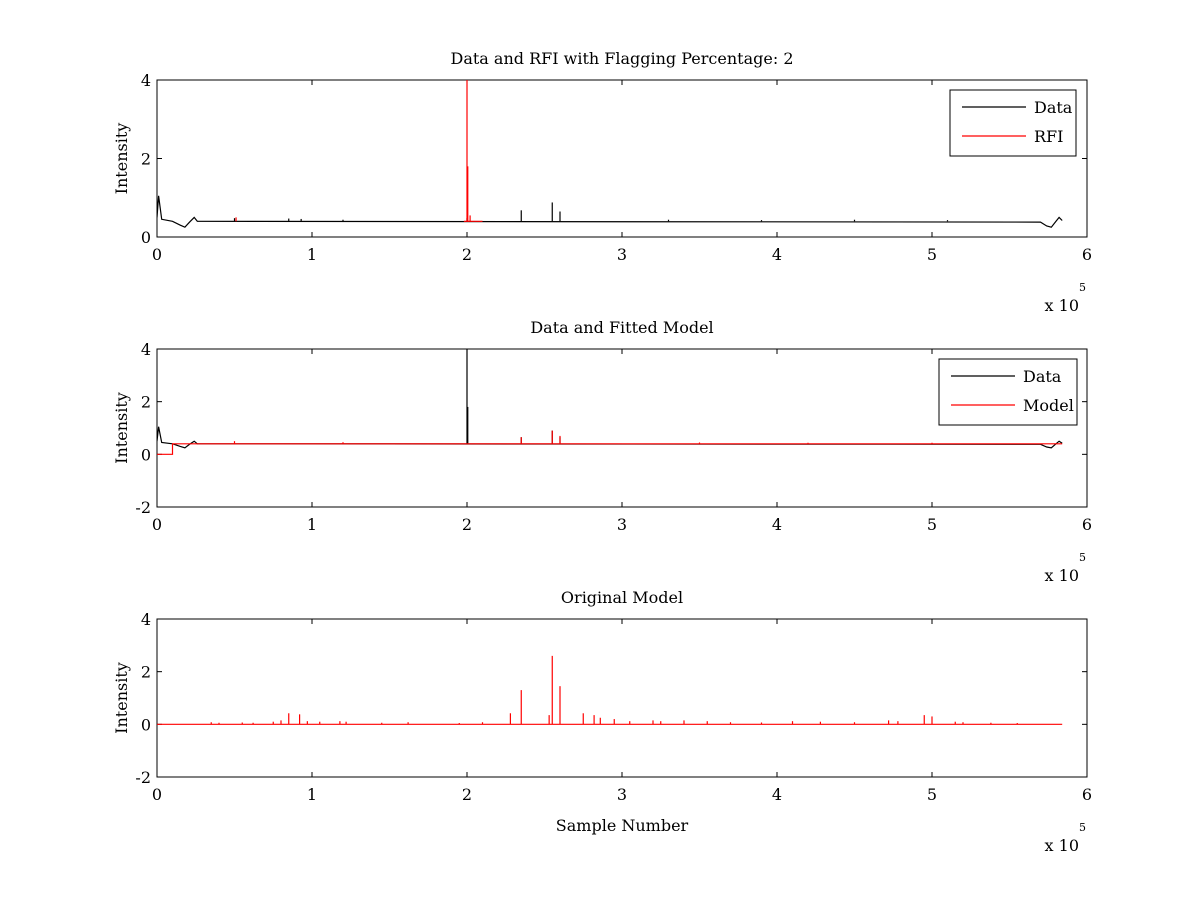 This screenshot has width=1200, height=900. Describe the element at coordinates (621, 327) in the screenshot. I see `chart-title: Data and Fitted Model` at that location.